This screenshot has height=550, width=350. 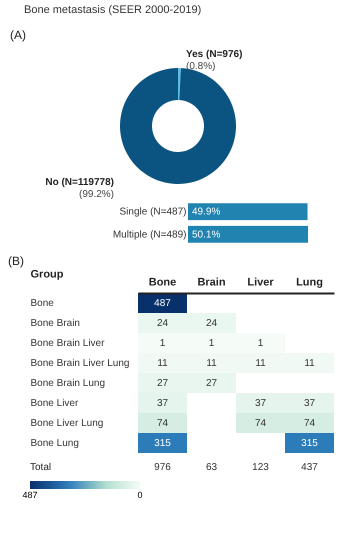 What do you see at coordinates (54, 443) in the screenshot?
I see `y-tick-label: Bone Lung` at bounding box center [54, 443].